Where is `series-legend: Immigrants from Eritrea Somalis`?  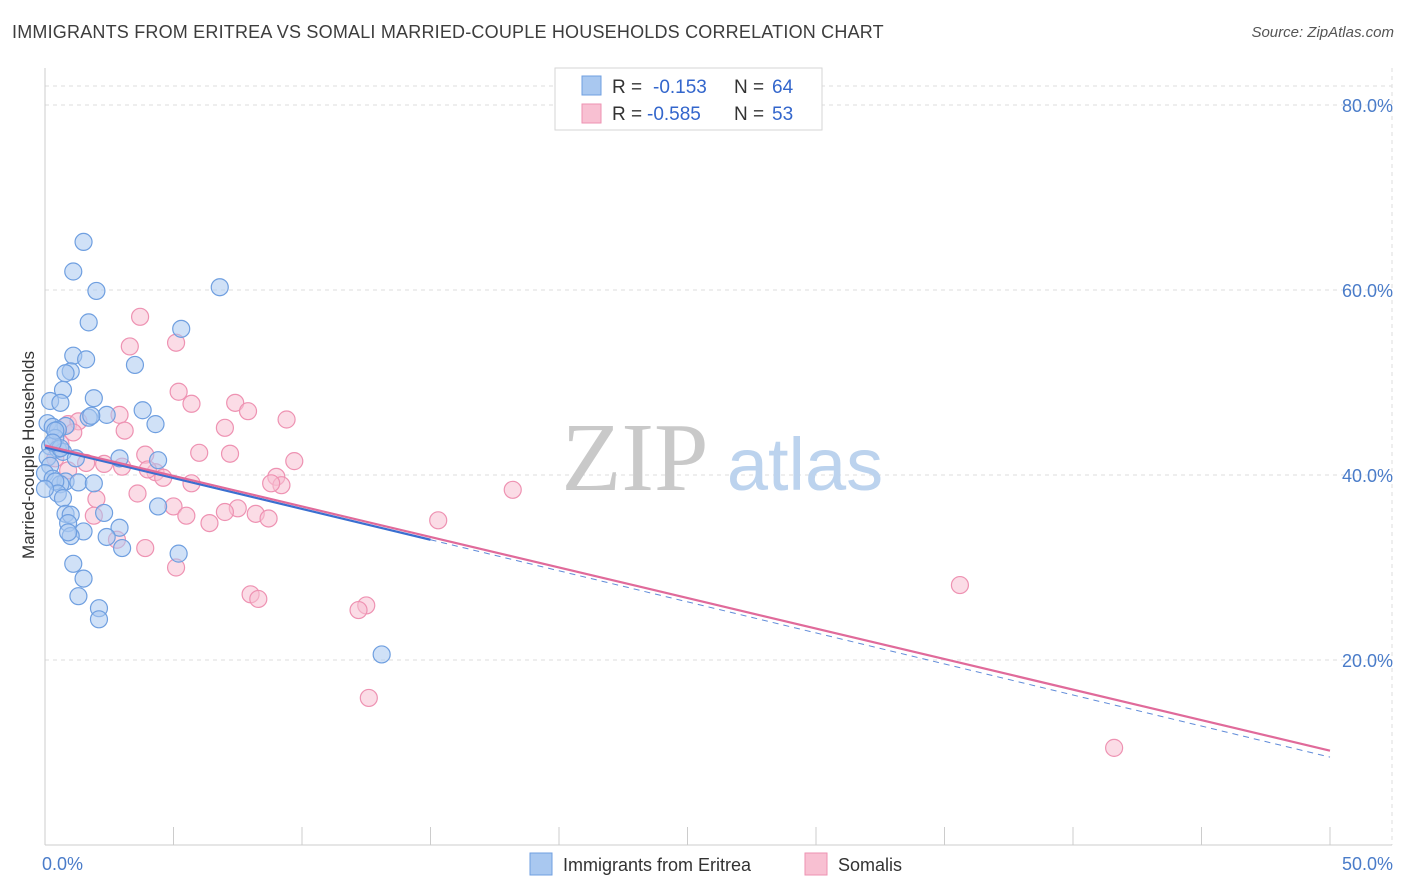
series-legend: Immigrants from Eritrea Somalis is located at coordinates (715, 864).